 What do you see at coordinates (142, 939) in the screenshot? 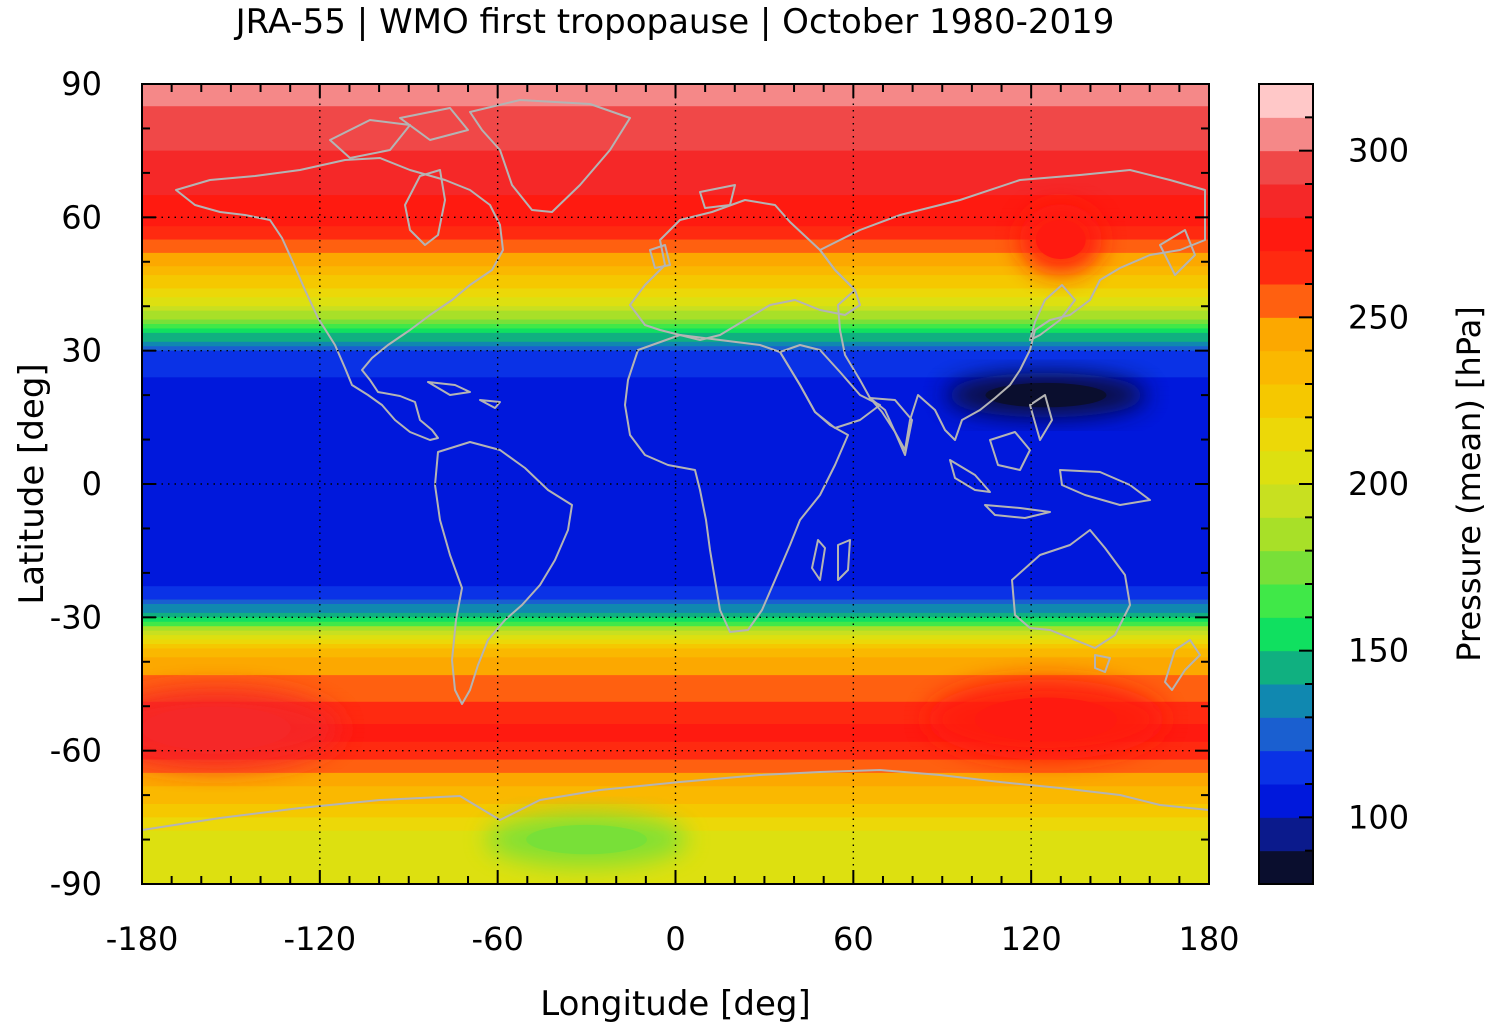
I see `x-tick-label: -180` at bounding box center [142, 939].